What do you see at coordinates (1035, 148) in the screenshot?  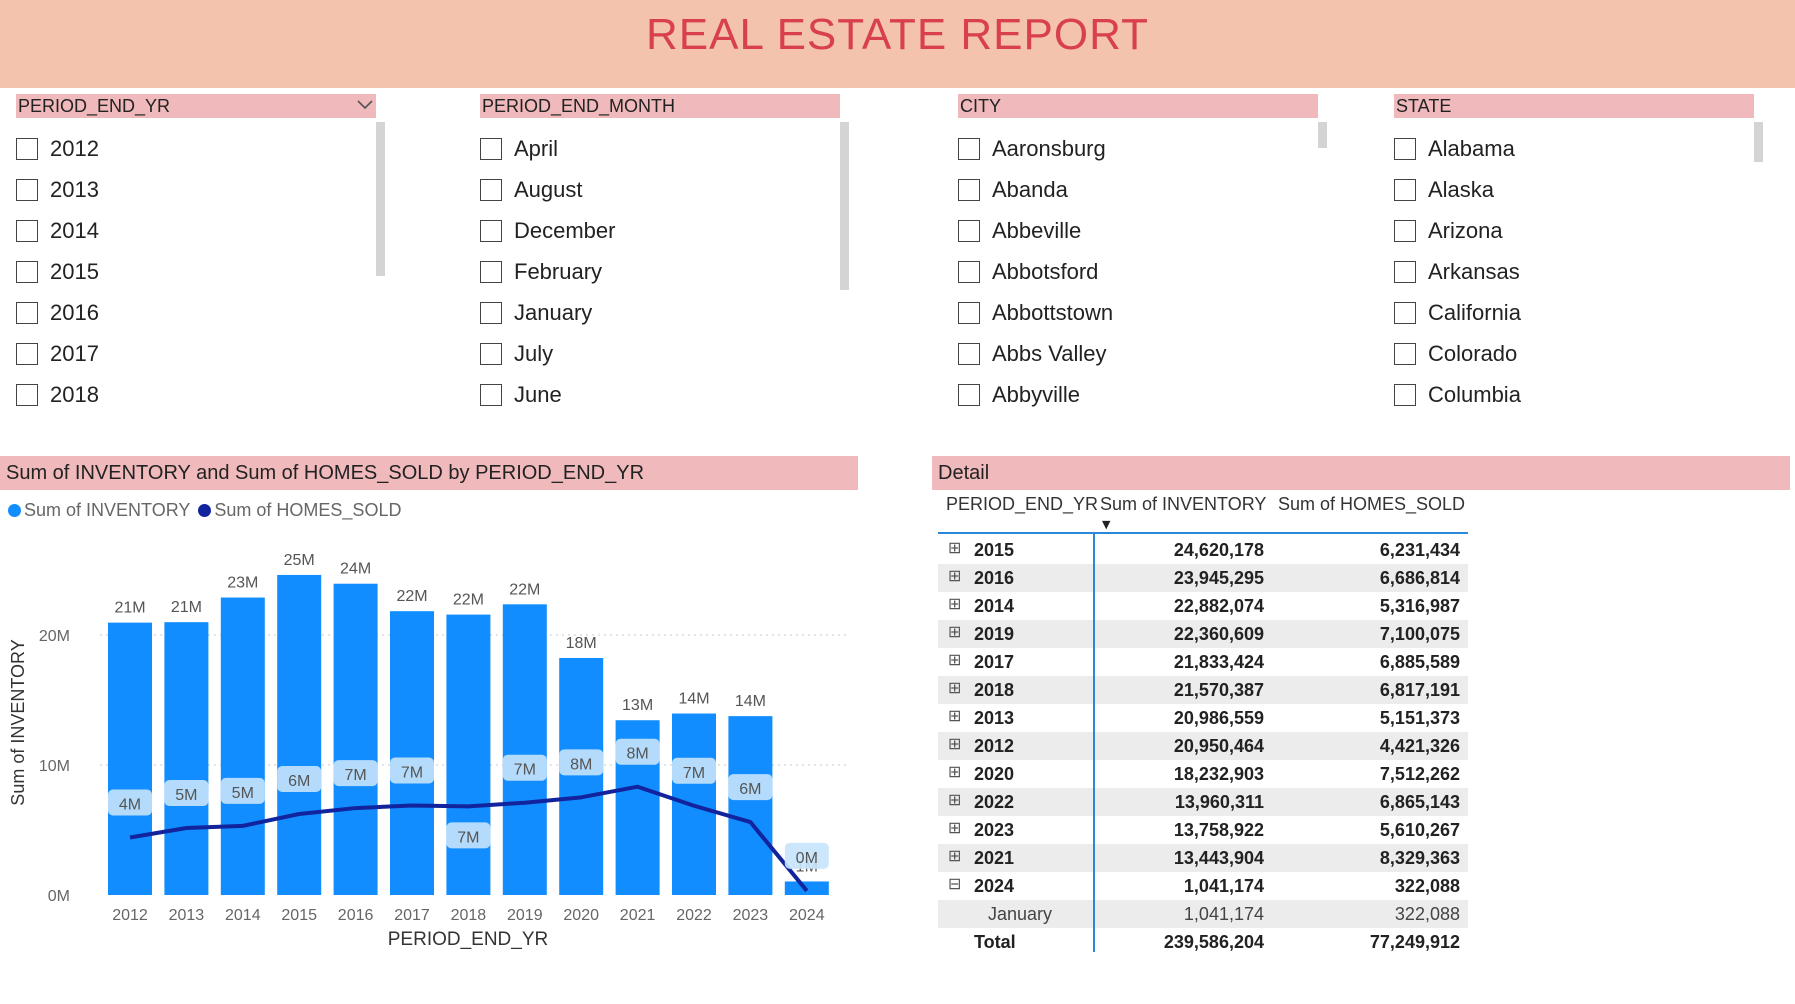 I see `slicer-item: Aaronsburg` at bounding box center [1035, 148].